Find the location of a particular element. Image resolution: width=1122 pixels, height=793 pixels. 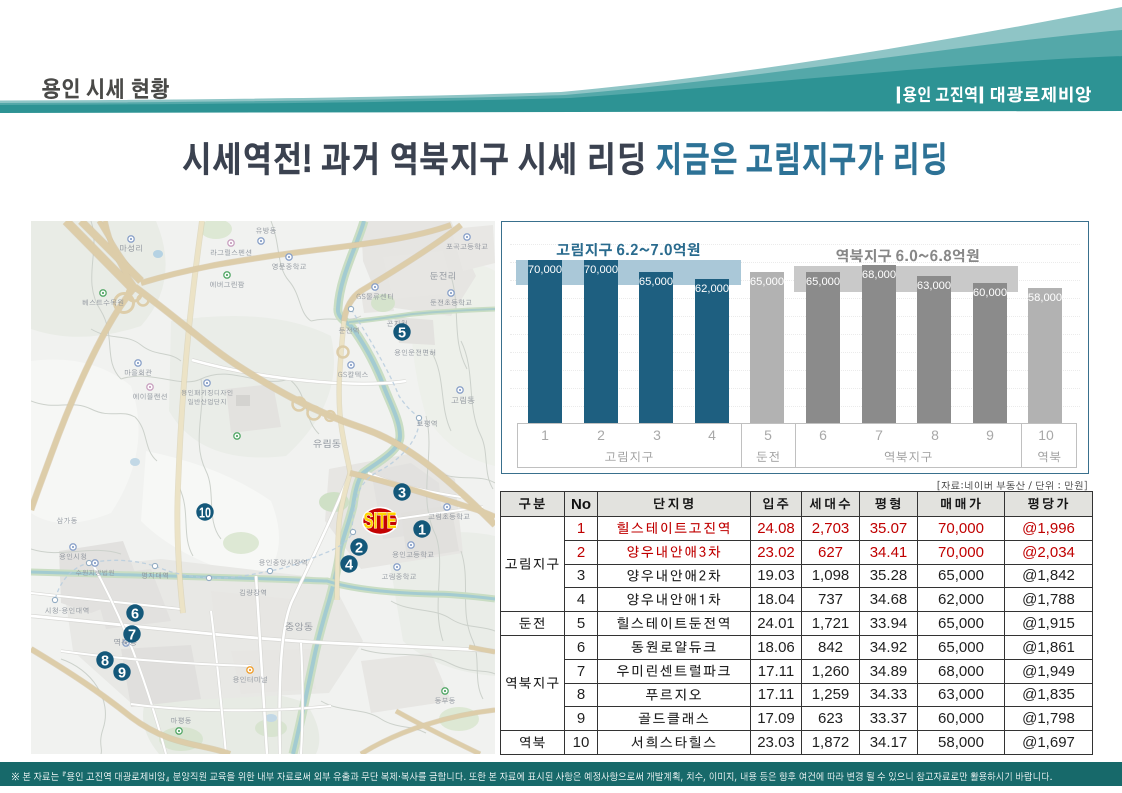

svg-text: 9 is located at coordinates (122, 673).